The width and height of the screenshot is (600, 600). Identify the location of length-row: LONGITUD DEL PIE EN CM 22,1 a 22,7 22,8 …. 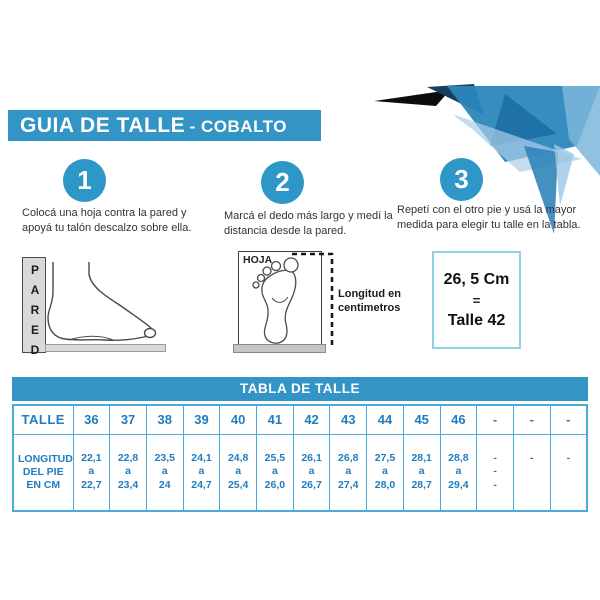
(300, 472).